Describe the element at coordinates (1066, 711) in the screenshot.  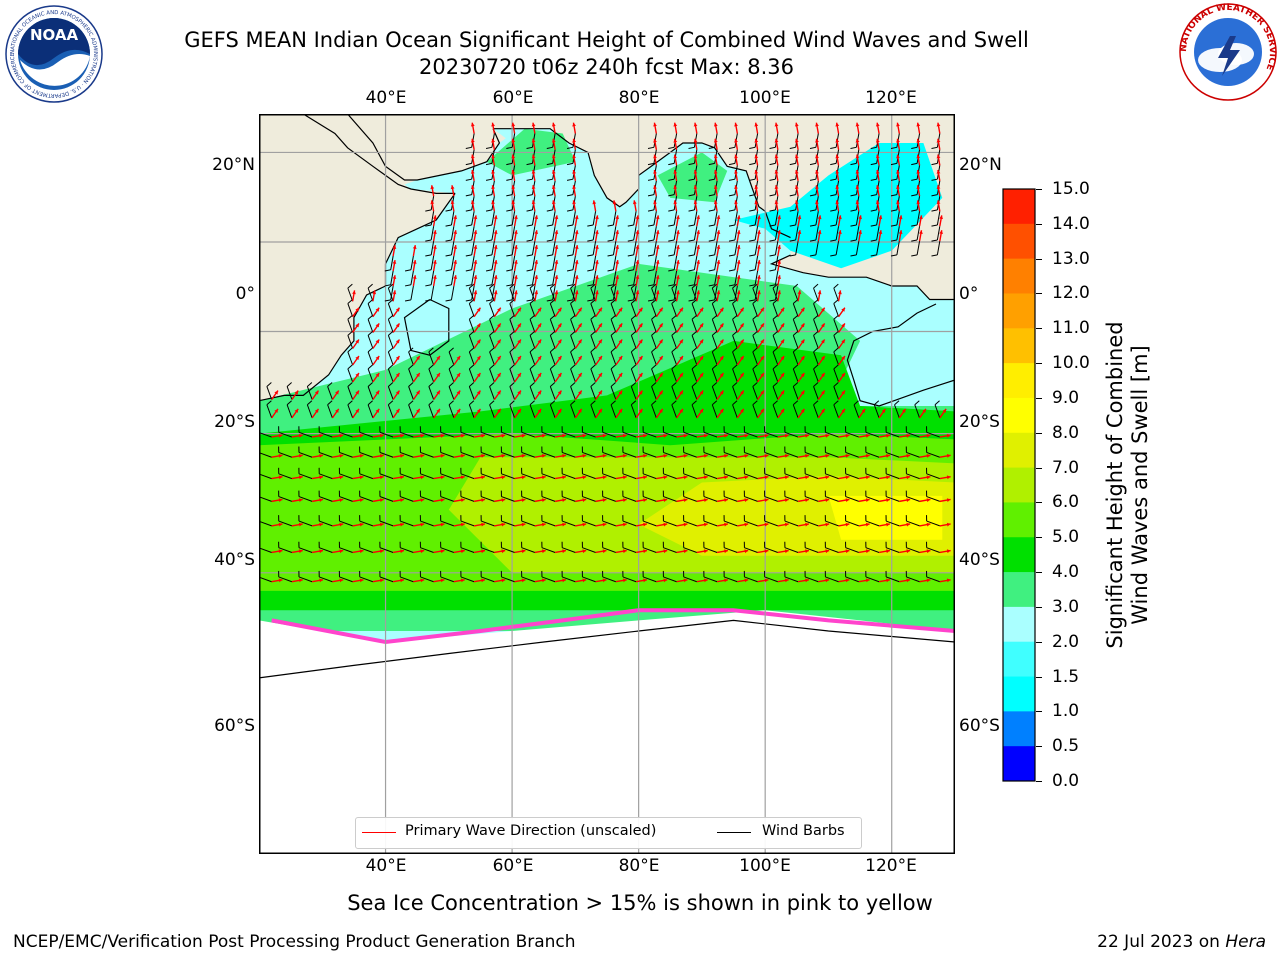
I see `colorbar-tick-label: 1.0` at that location.